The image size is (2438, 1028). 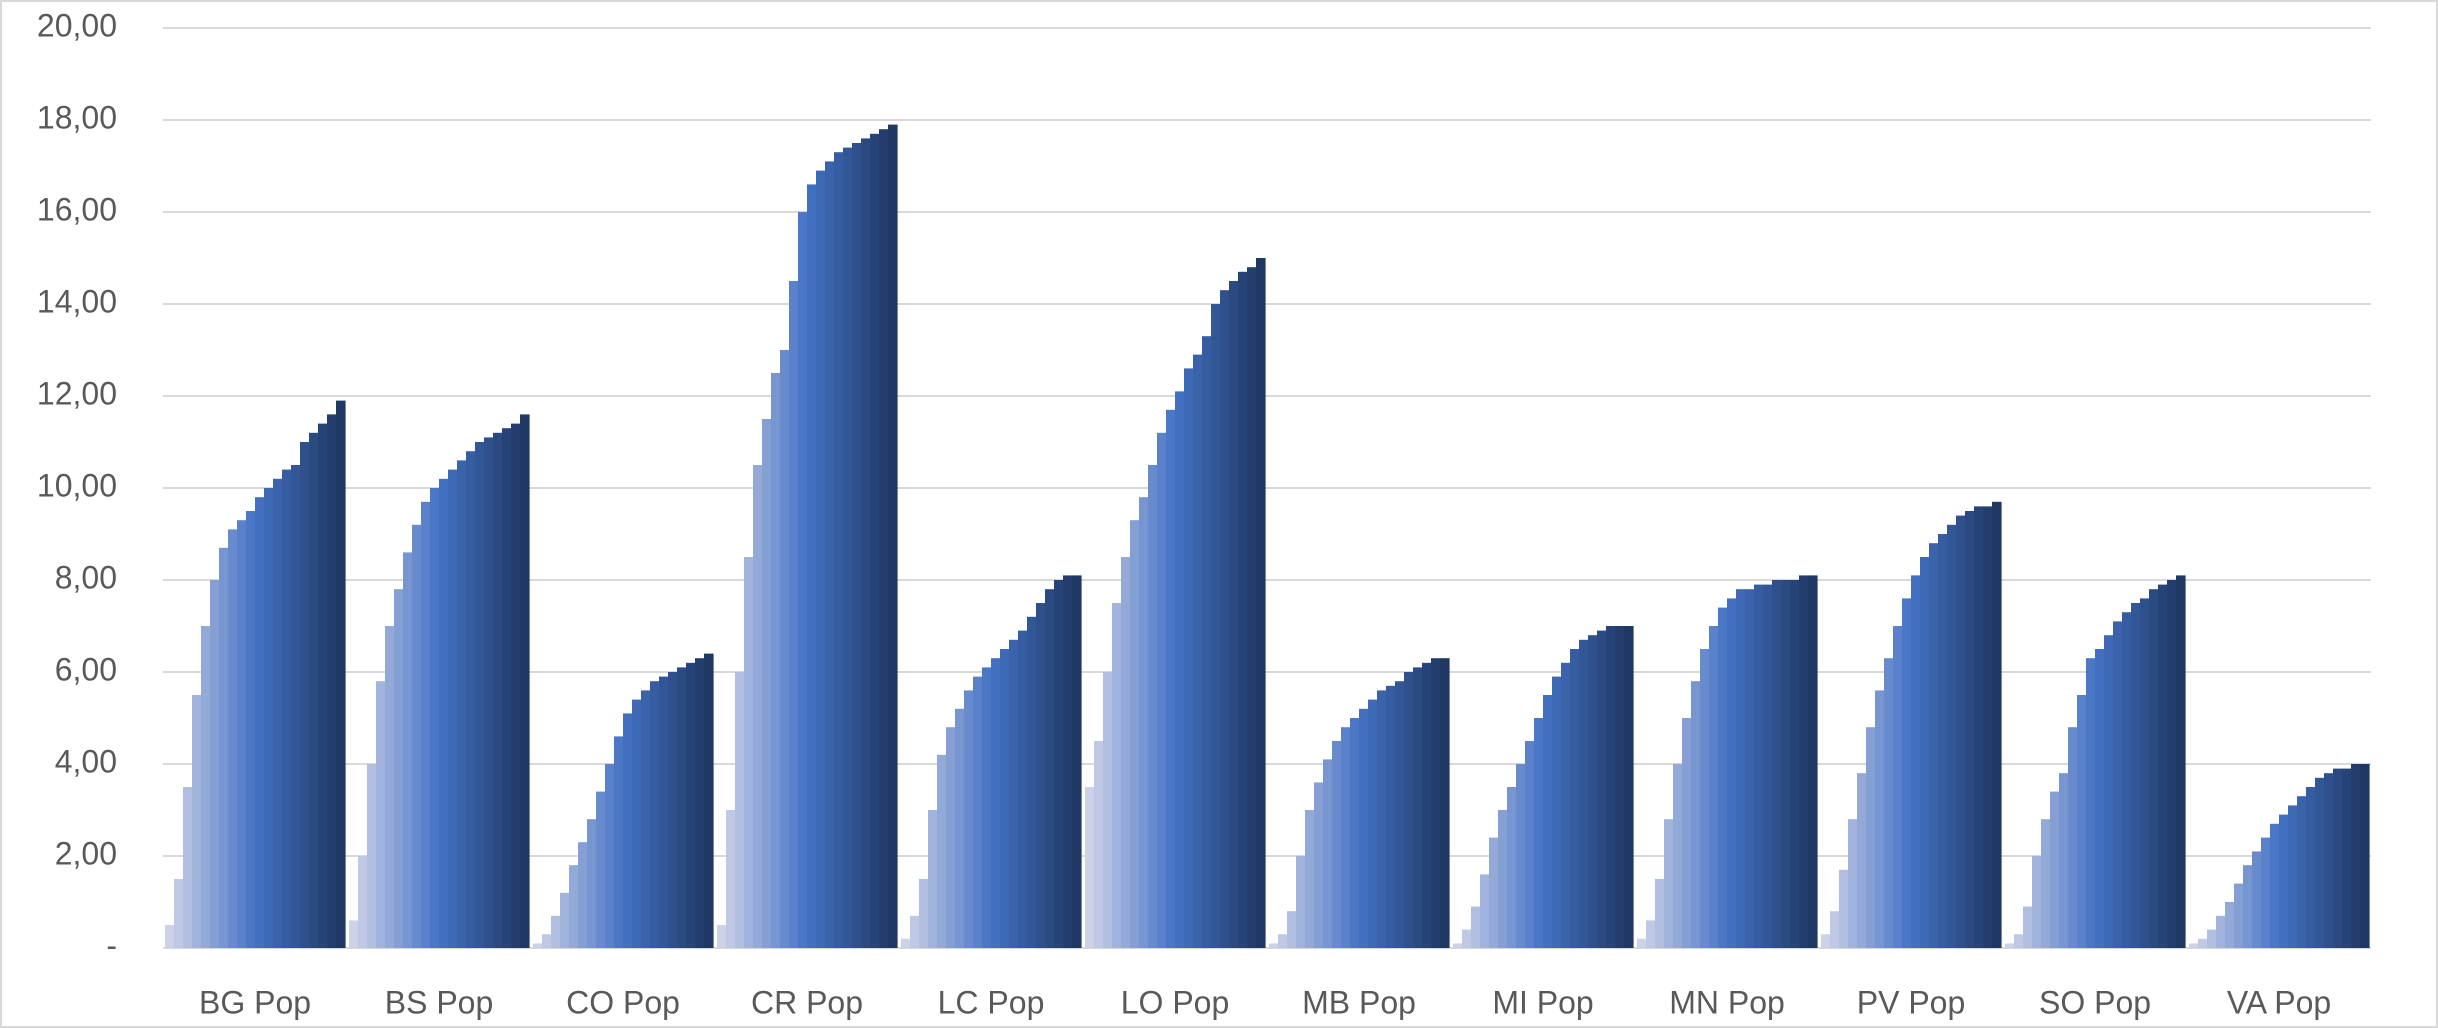 I want to click on x-tick-label: CR Pop, so click(x=807, y=1002).